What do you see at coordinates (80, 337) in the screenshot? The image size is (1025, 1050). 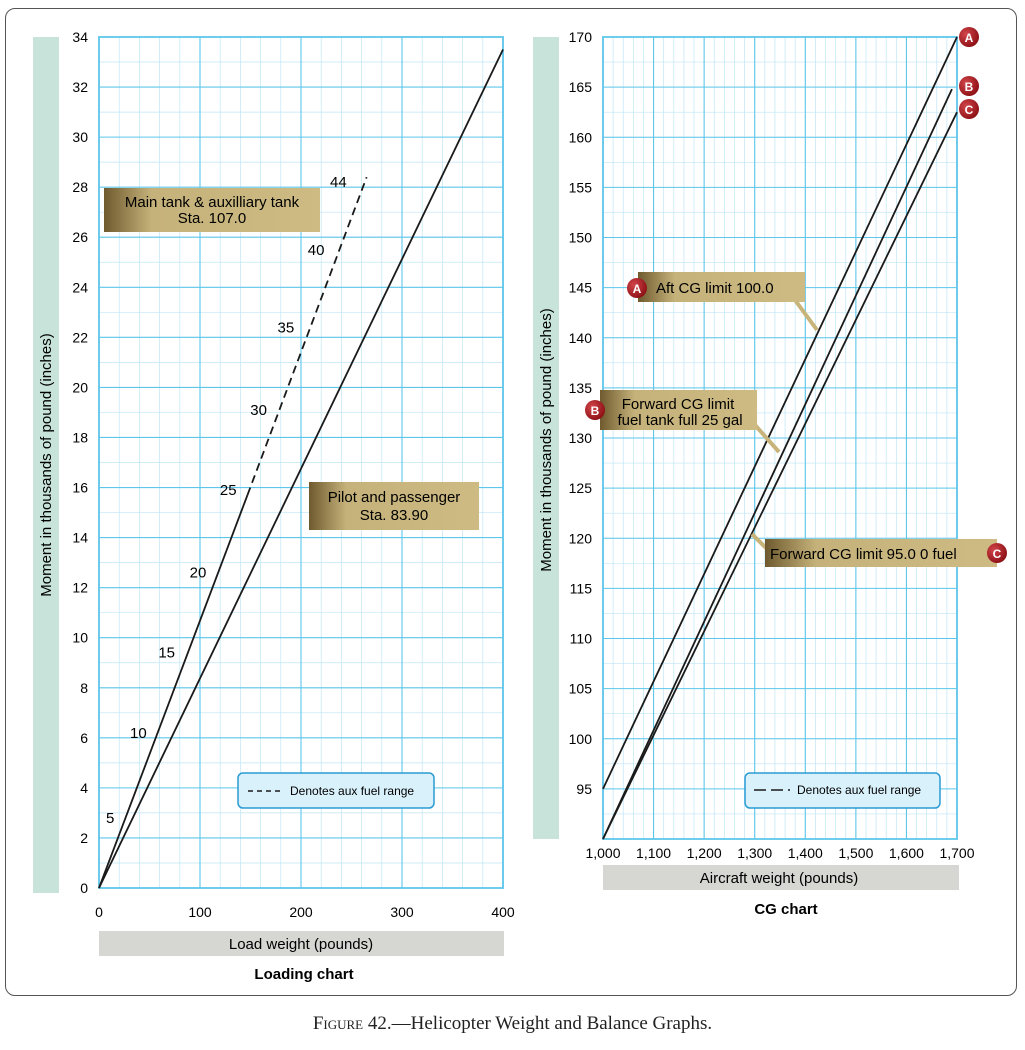 I see `y-tick-label: 22` at bounding box center [80, 337].